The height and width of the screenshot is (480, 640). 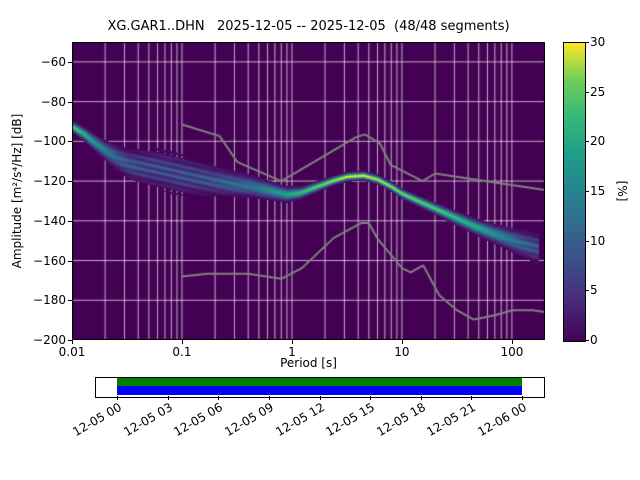 What do you see at coordinates (49, 220) in the screenshot?
I see `y-tick-label: −140` at bounding box center [49, 220].